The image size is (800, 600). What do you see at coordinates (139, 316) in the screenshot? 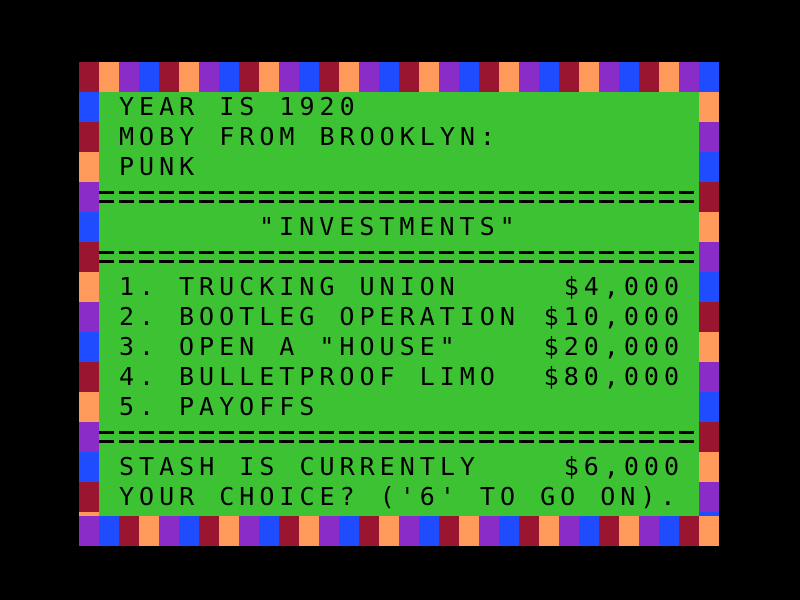
I see `option-number: 2.` at bounding box center [139, 316].